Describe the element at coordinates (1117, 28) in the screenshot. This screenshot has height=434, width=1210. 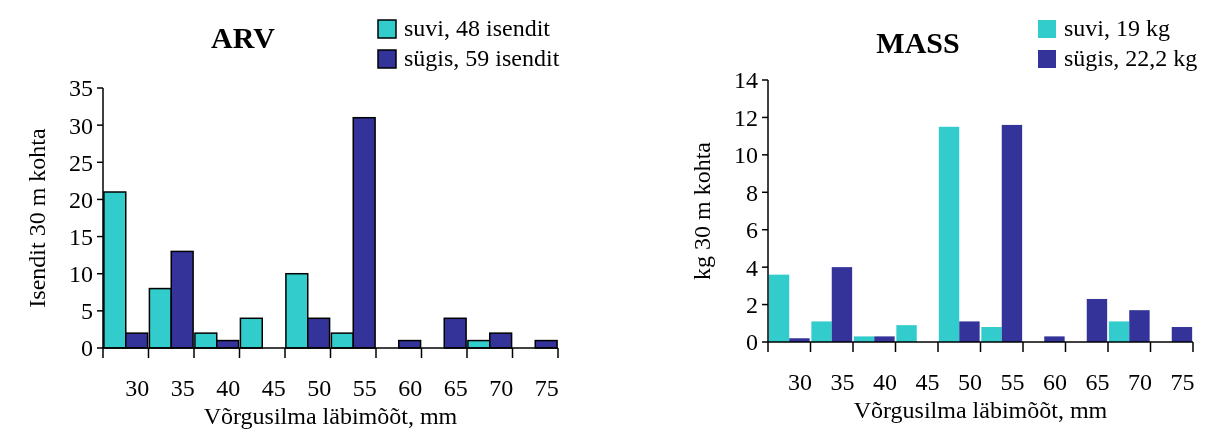
I see `legend-label: suvi, 19 kg` at that location.